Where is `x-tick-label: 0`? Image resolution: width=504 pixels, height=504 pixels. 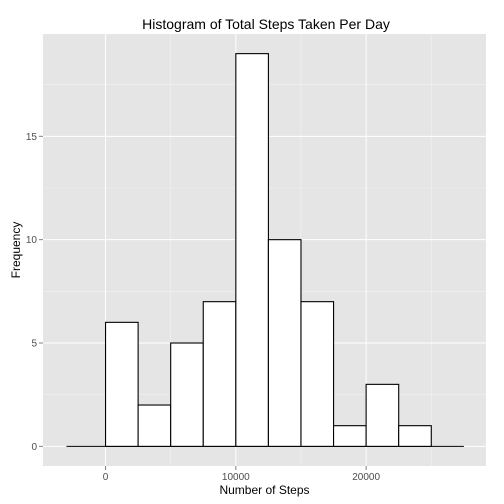 x-tick-label: 0 is located at coordinates (106, 477).